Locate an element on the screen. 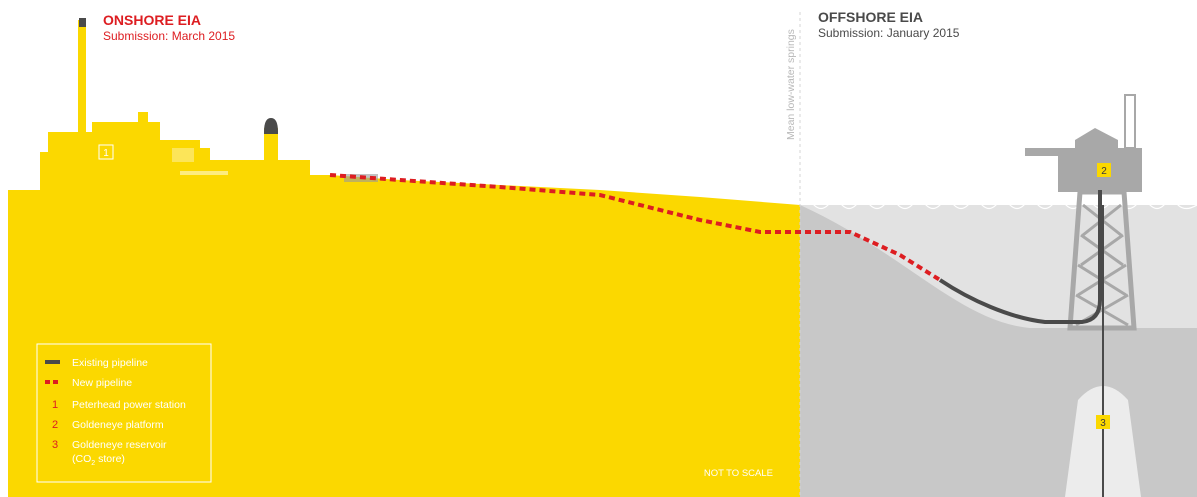  platform-marker-number: 2 is located at coordinates (1104, 171).